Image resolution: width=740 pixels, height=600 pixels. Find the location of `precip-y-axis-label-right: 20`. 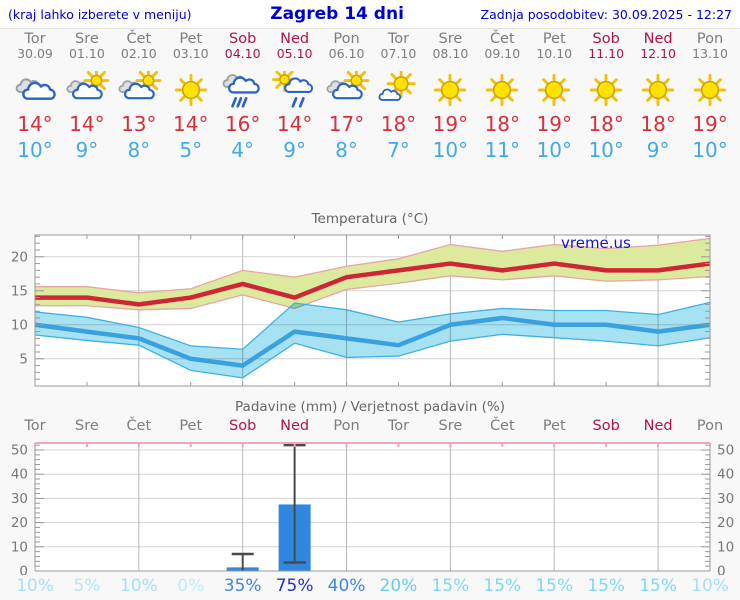

precip-y-axis-label-right: 20 is located at coordinates (725, 523).